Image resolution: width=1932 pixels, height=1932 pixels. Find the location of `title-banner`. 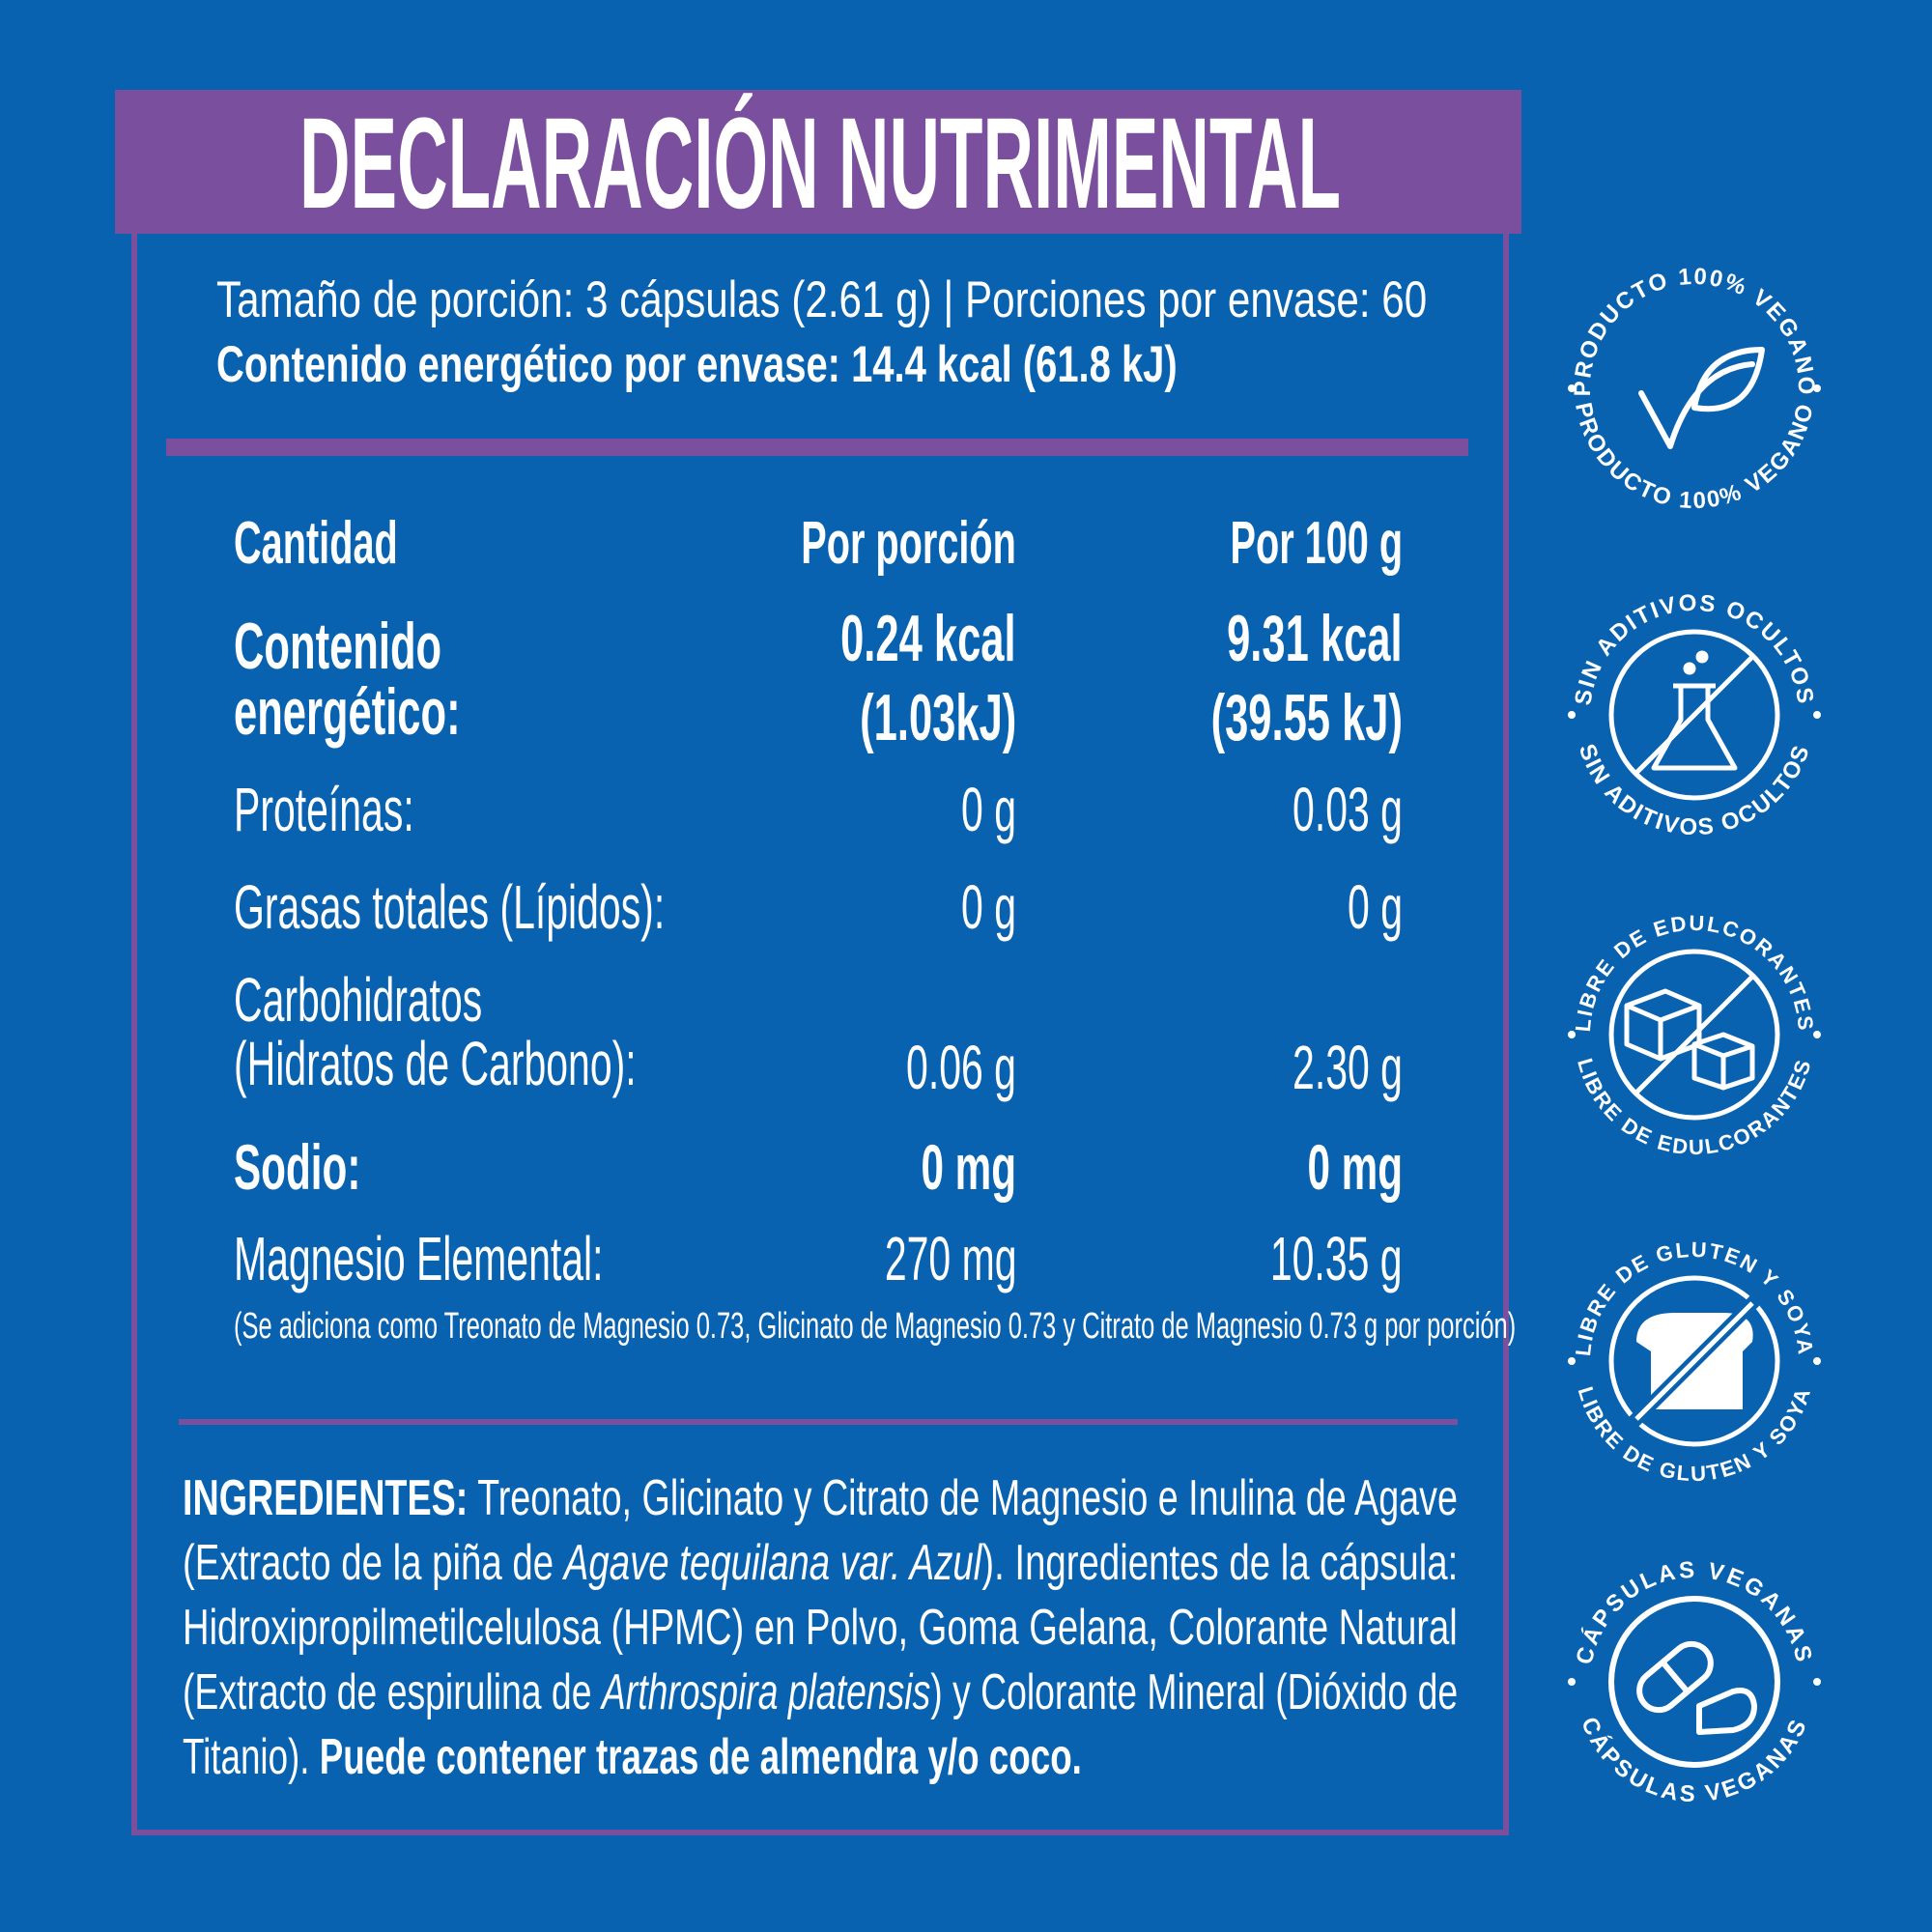

title-banner is located at coordinates (818, 162).